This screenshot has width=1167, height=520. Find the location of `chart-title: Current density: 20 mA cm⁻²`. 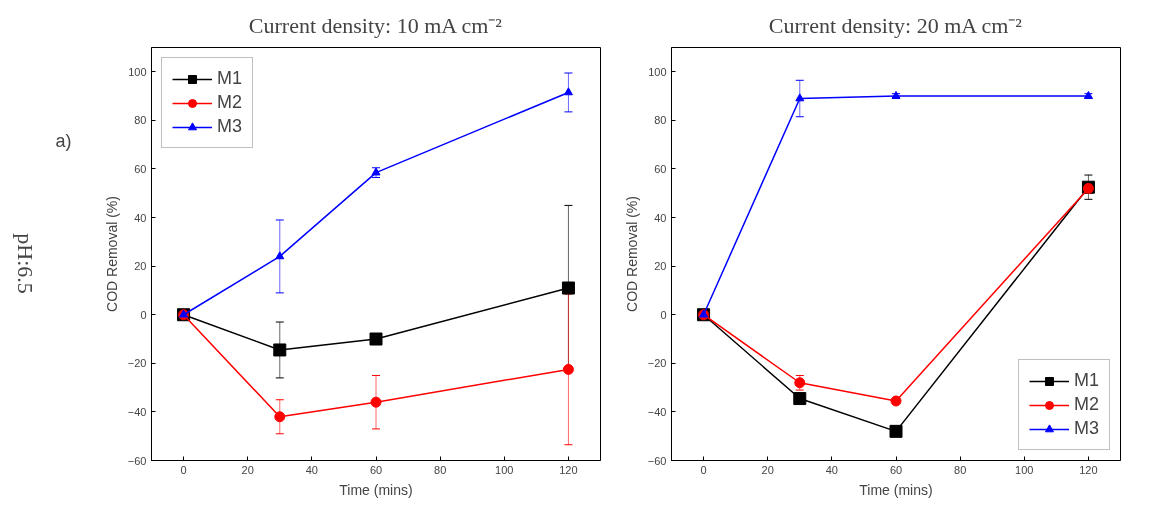

chart-title: Current density: 20 mA cm⁻² is located at coordinates (895, 25).